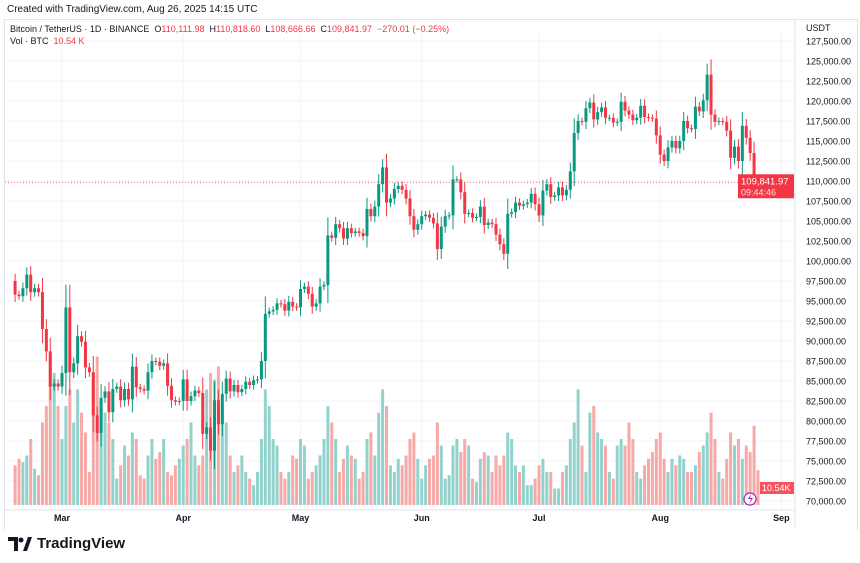 The width and height of the screenshot is (860, 563). What do you see at coordinates (828, 222) in the screenshot?
I see `y-tick-label: 105,000.00` at bounding box center [828, 222].